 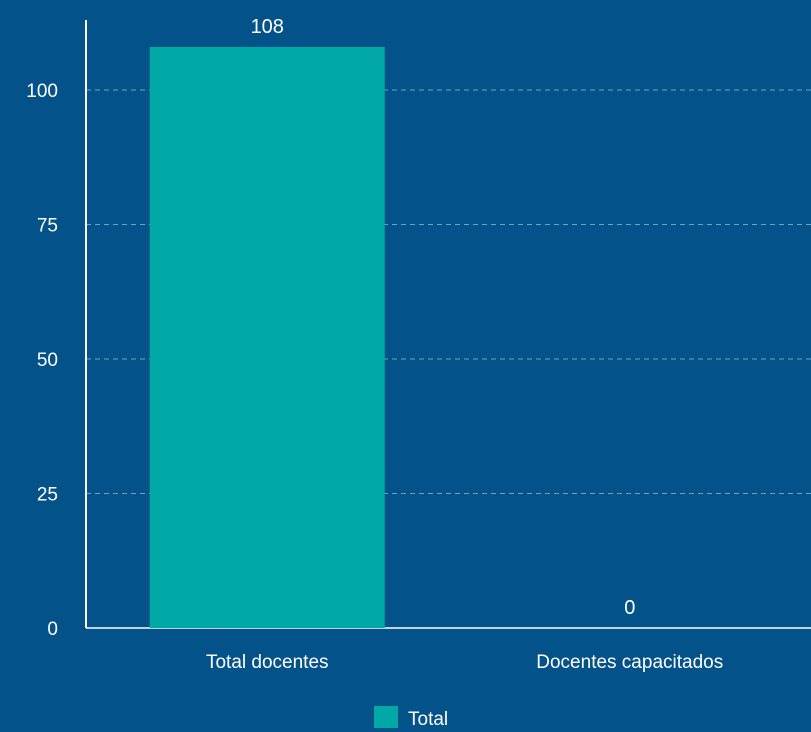 What do you see at coordinates (47, 226) in the screenshot?
I see `y-tick-label: 75` at bounding box center [47, 226].